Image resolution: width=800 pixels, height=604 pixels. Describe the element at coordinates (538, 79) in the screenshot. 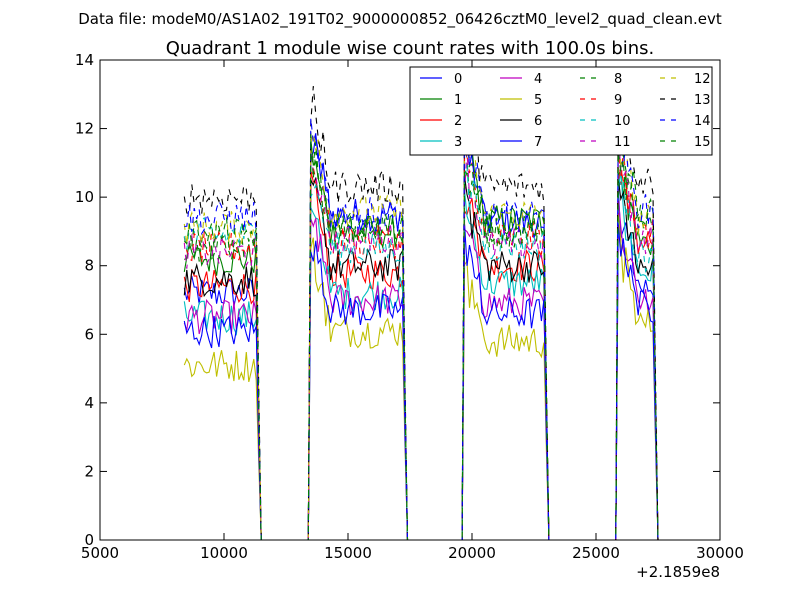

I see `legend-label-4: 4` at that location.